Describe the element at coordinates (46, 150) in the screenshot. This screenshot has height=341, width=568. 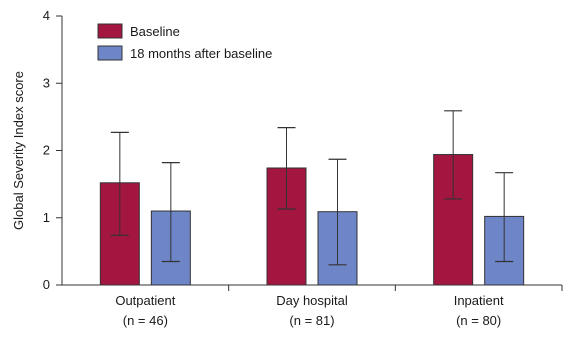
I see `y-tick-label: 2` at that location.